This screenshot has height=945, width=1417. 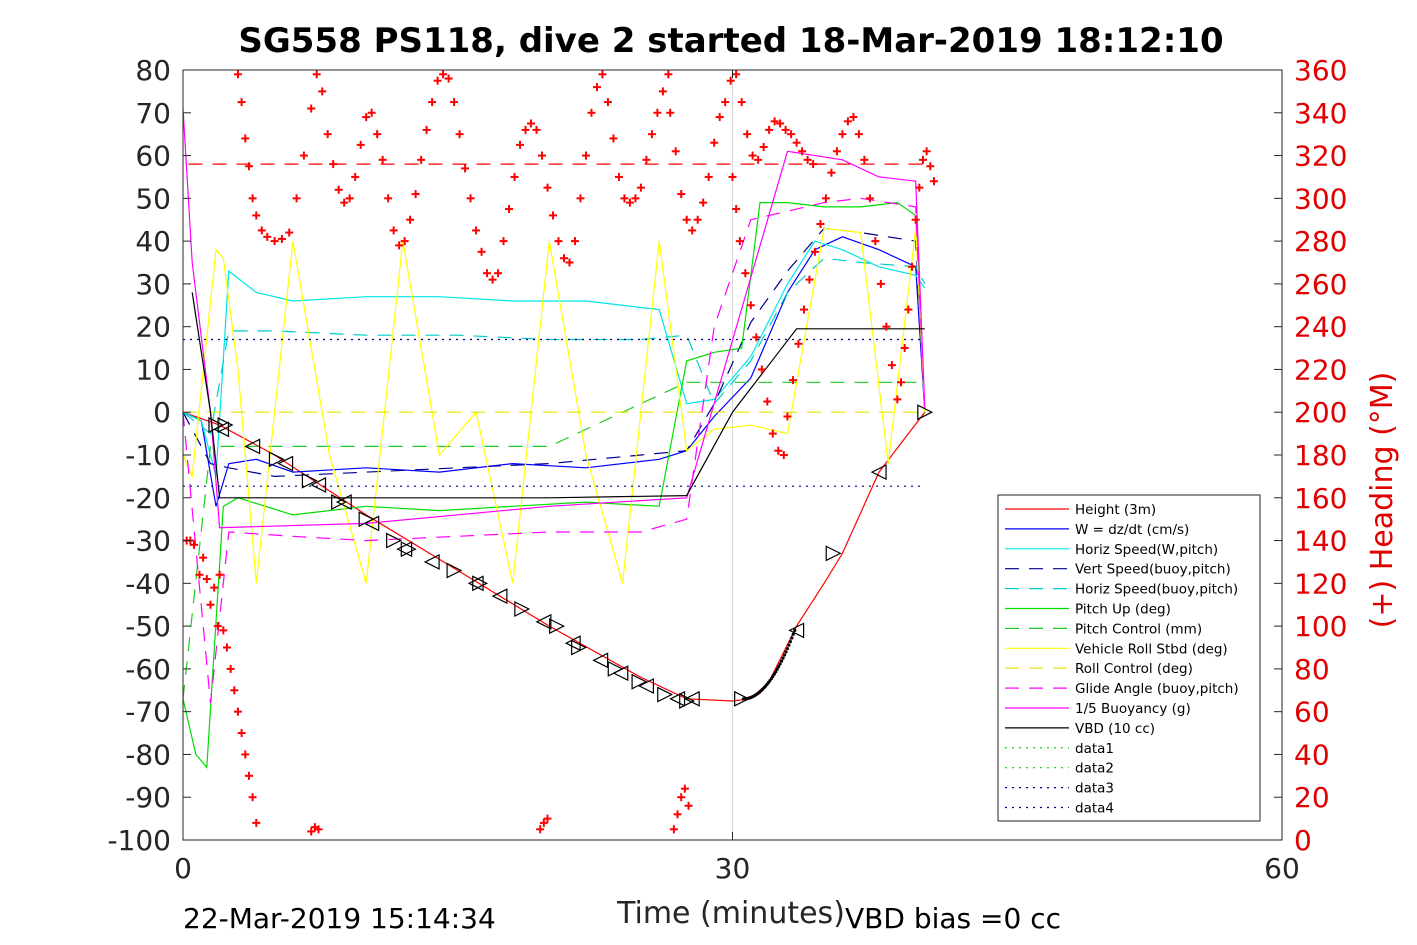 I want to click on y2-tick-label: 300, so click(x=1320, y=198).